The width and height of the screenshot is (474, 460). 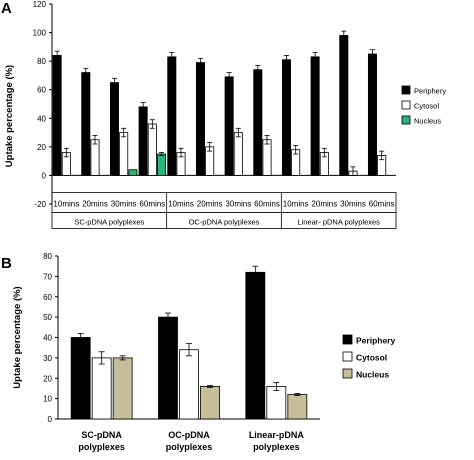 What do you see at coordinates (101, 435) in the screenshot?
I see `x-category-label-b: SC-pDNA` at bounding box center [101, 435].